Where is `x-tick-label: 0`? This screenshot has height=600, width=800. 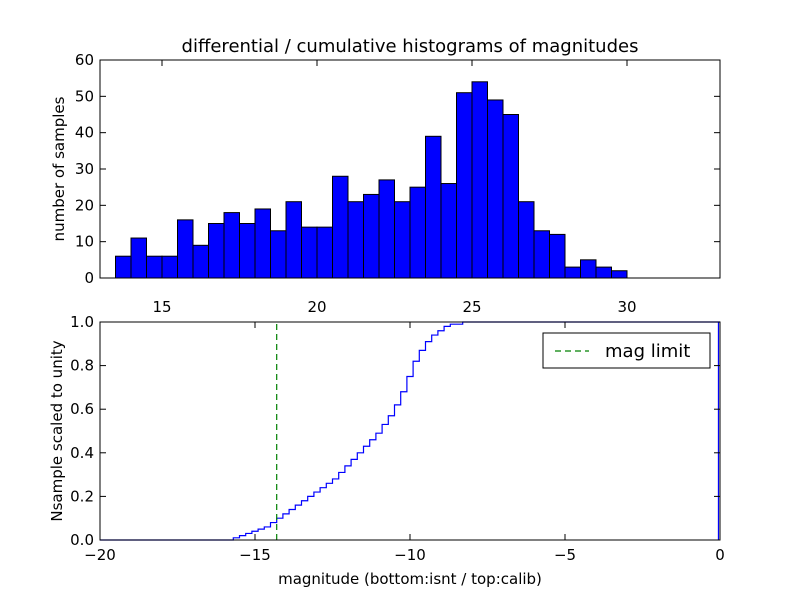
x-tick-label: 0 is located at coordinates (720, 555).